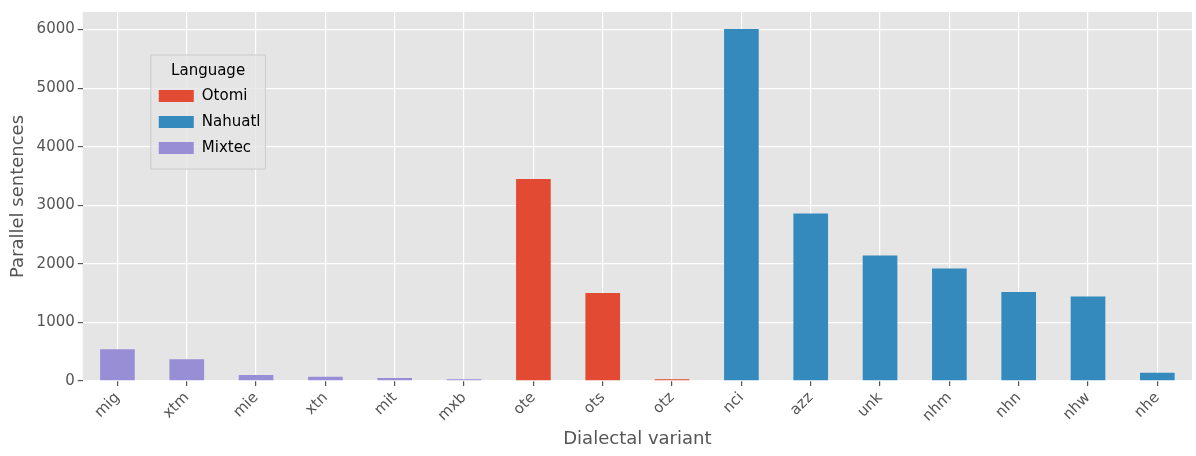  Describe the element at coordinates (385, 403) in the screenshot. I see `x-tick-label: mit` at that location.